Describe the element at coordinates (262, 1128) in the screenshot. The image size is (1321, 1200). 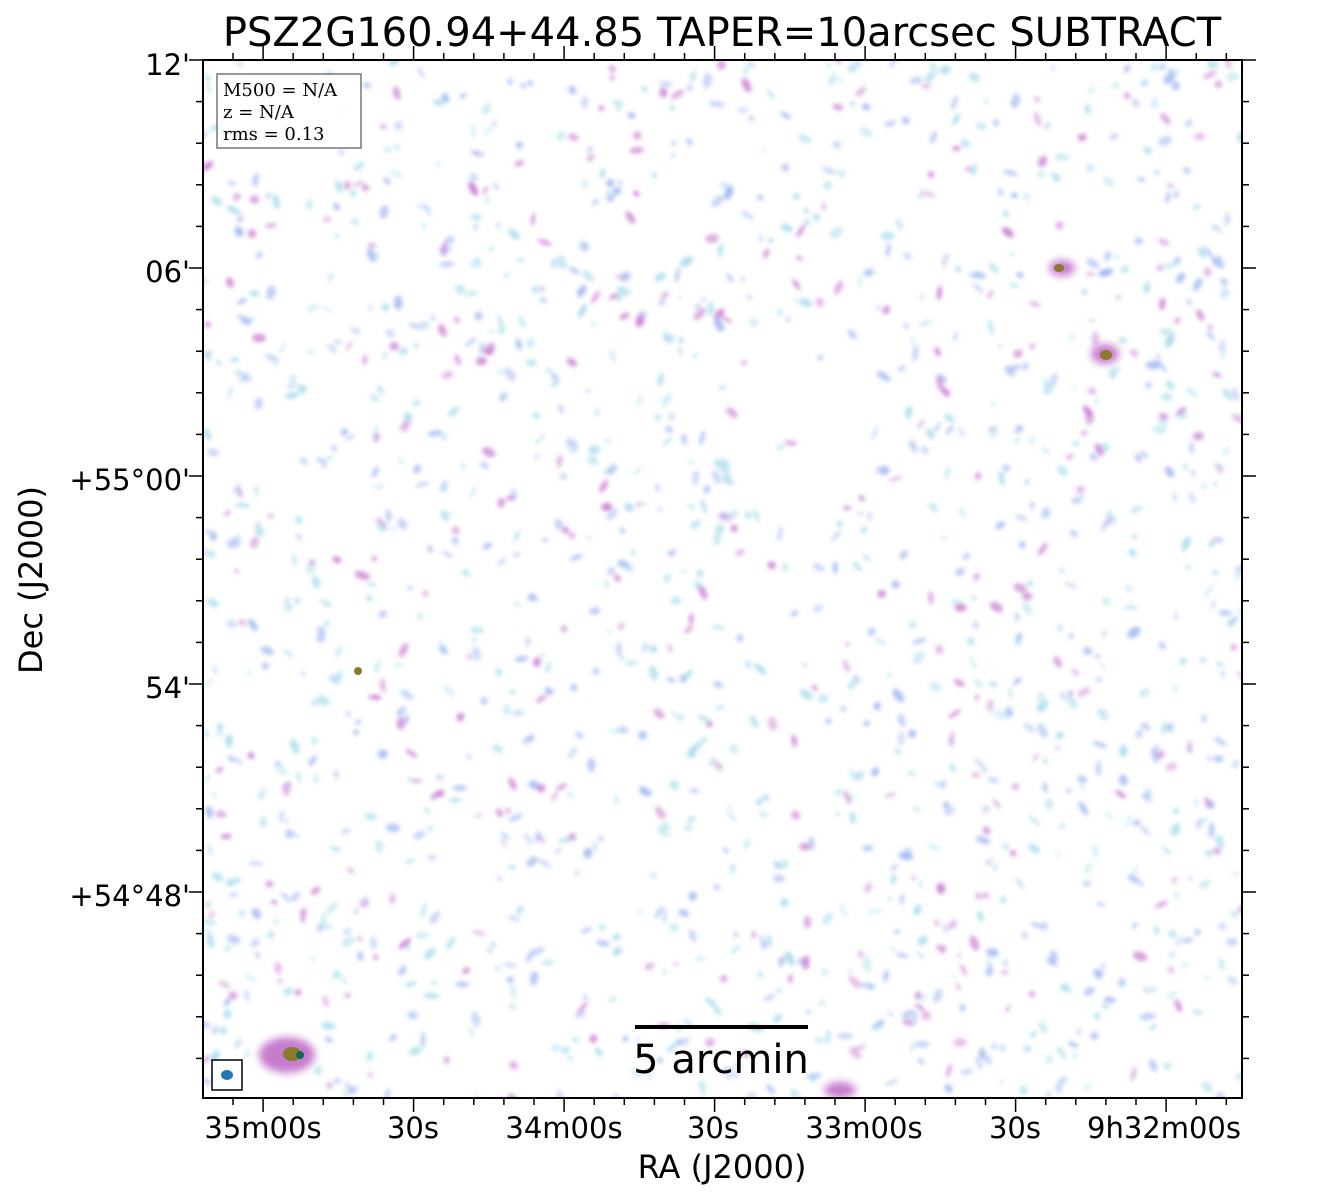
I see `x-tick-label: 35m00s` at that location.